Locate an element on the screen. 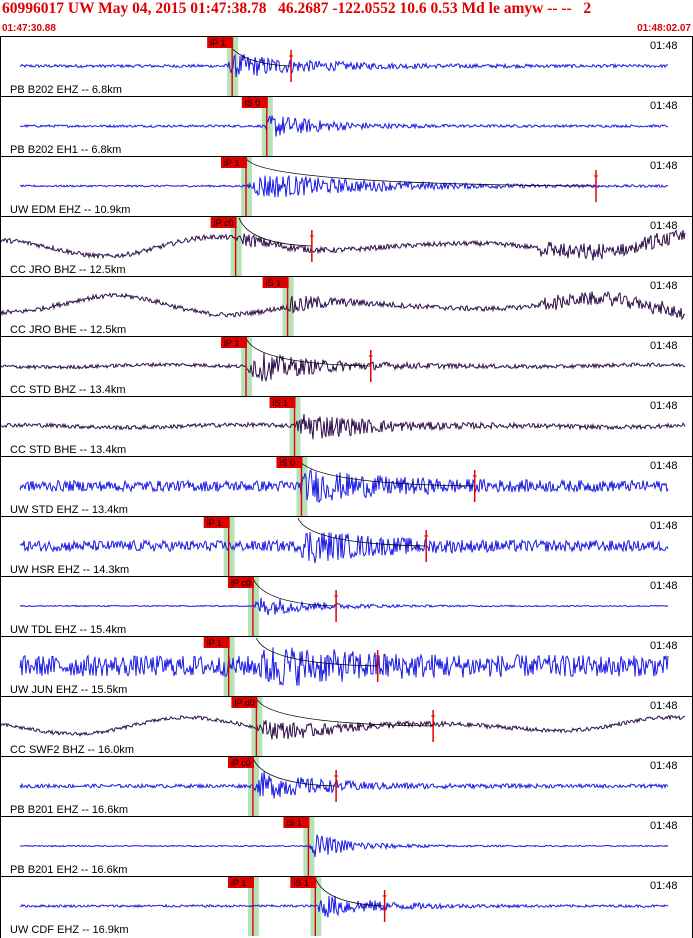  pick-label: iP d0 is located at coordinates (244, 703).